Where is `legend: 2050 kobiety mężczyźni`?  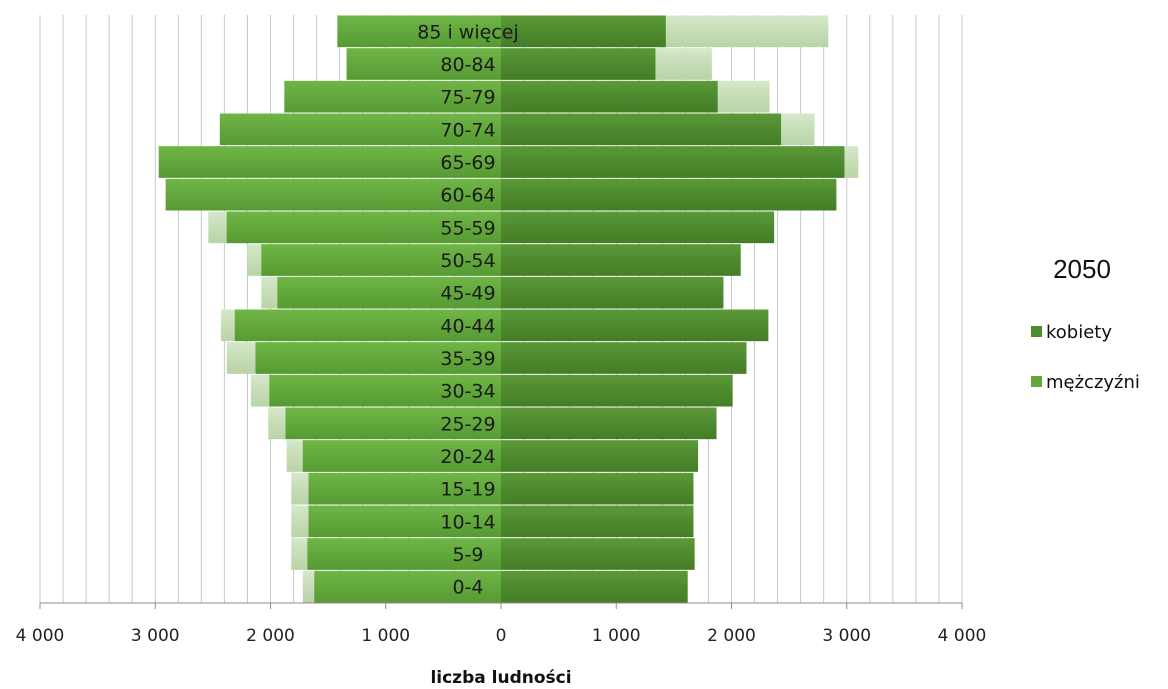
legend: 2050 kobiety mężczyźni is located at coordinates (1085, 323).